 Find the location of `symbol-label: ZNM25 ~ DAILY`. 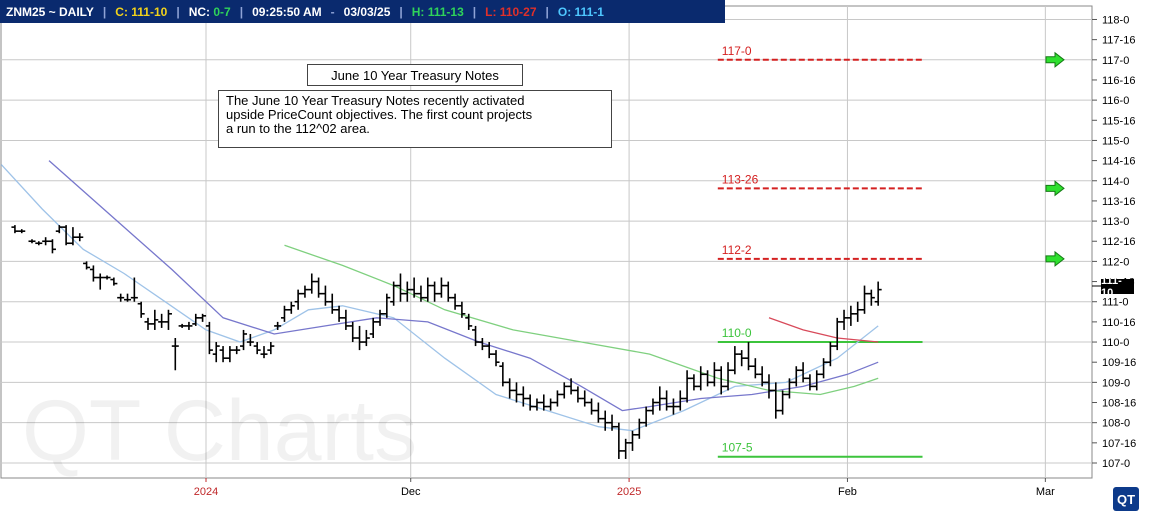

symbol-label: ZNM25 ~ DAILY is located at coordinates (50, 11).